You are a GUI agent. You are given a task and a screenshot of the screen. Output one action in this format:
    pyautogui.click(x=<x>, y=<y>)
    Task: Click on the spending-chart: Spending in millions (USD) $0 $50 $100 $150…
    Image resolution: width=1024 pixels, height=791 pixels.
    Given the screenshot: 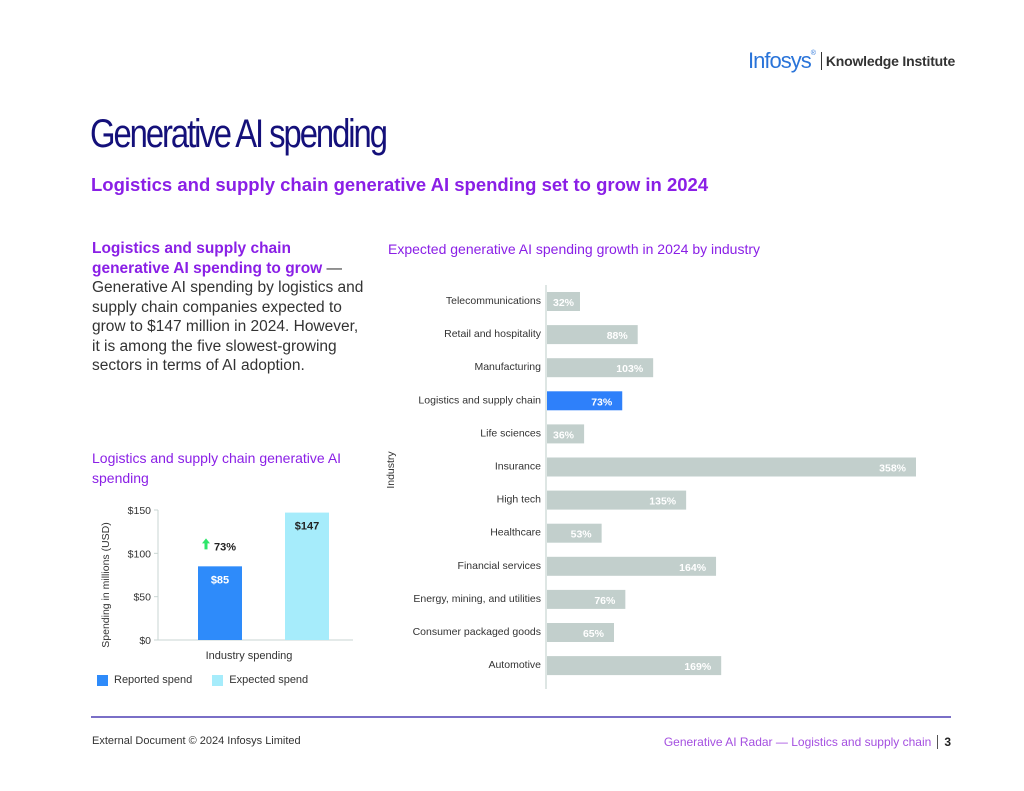 What is the action you would take?
    pyautogui.click(x=226, y=583)
    